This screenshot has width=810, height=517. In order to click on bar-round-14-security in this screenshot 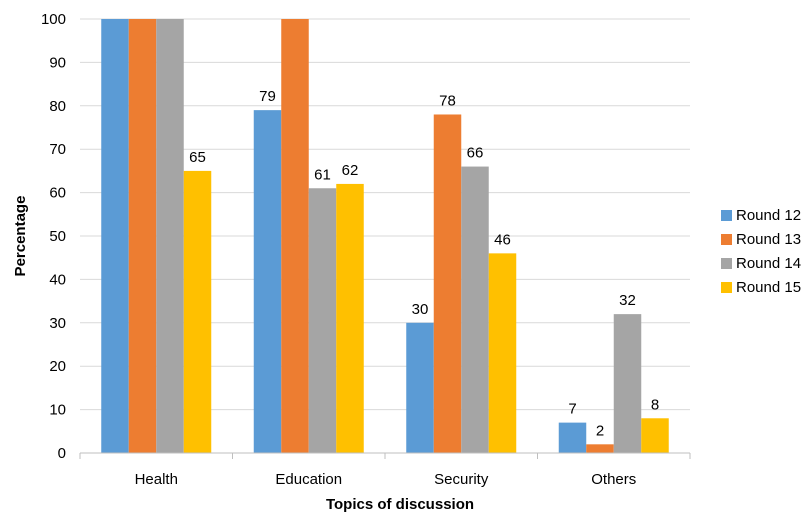, I will do `click(475, 309)`.